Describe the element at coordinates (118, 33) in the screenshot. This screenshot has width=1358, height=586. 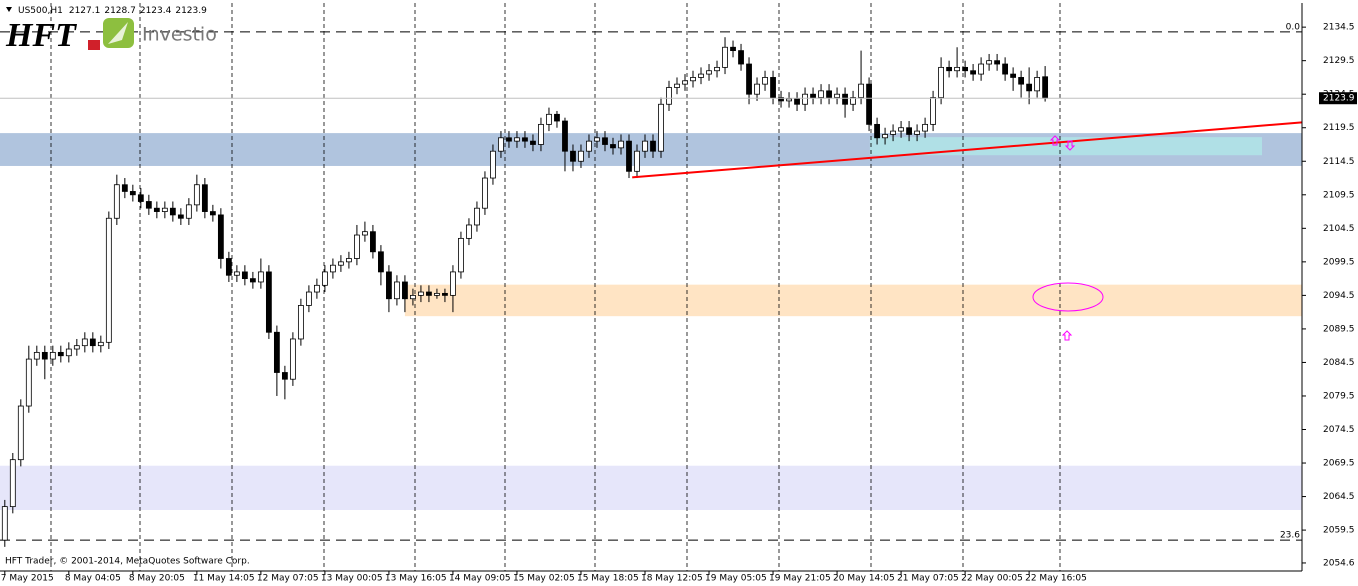
I see `logo-icon-shape` at that location.